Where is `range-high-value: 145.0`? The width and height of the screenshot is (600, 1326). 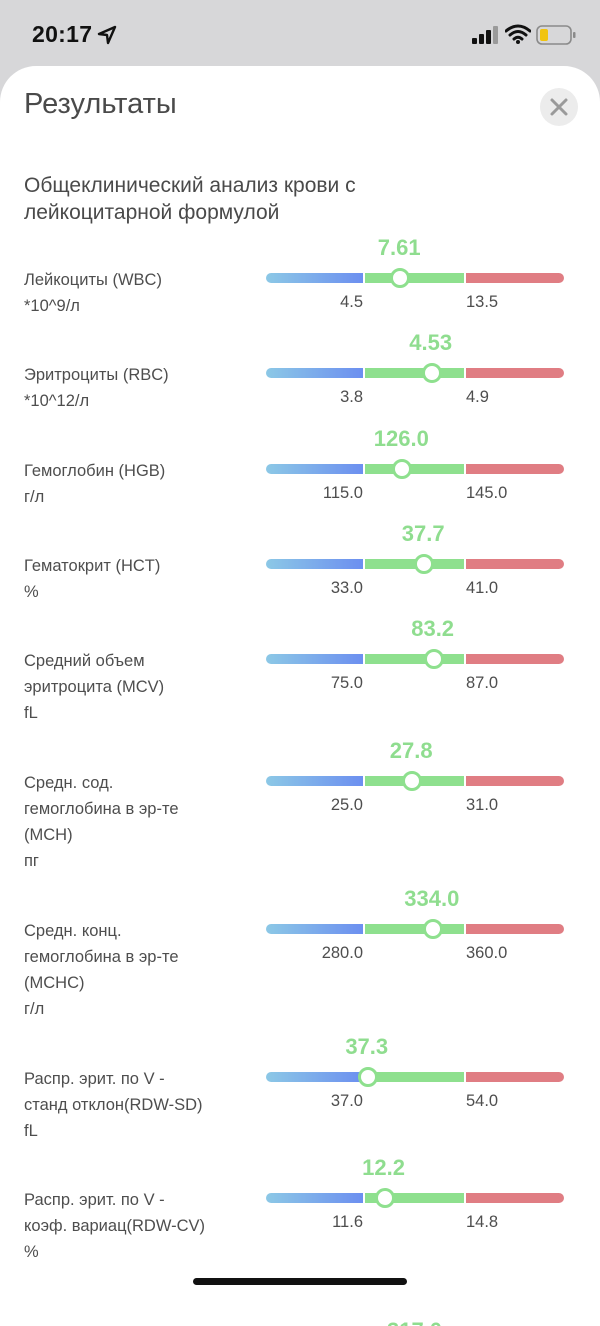 range-high-value: 145.0 is located at coordinates (487, 493).